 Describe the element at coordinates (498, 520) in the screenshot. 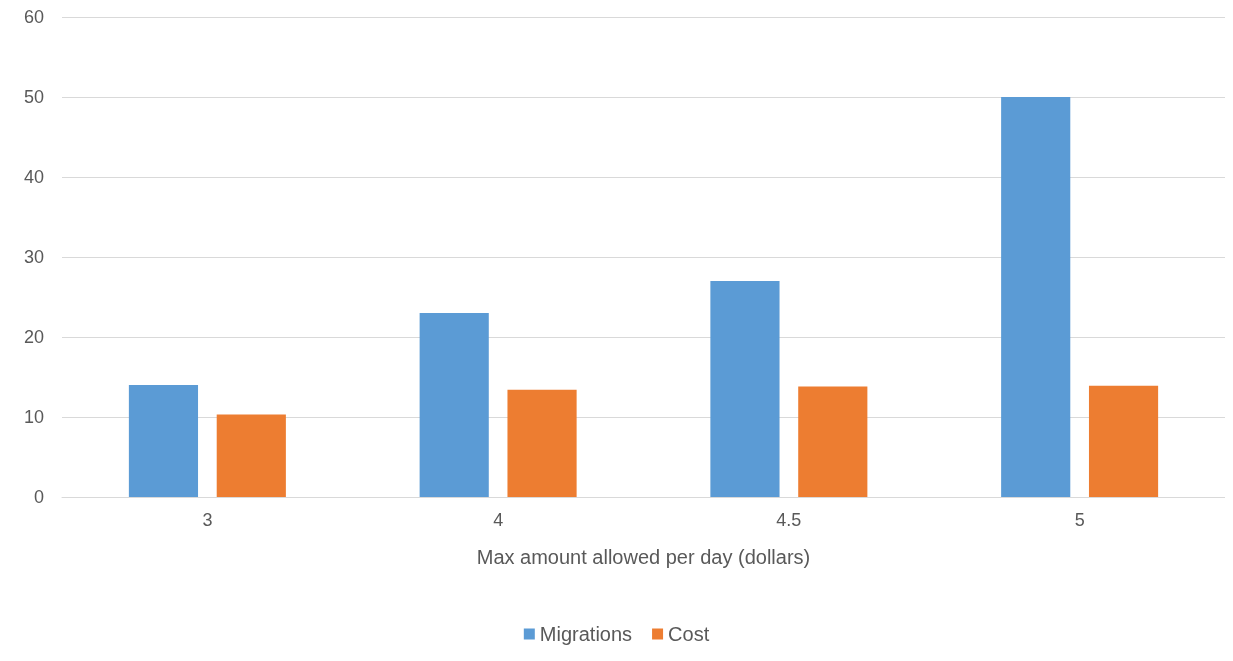

I see `x-tick-label: 4` at that location.